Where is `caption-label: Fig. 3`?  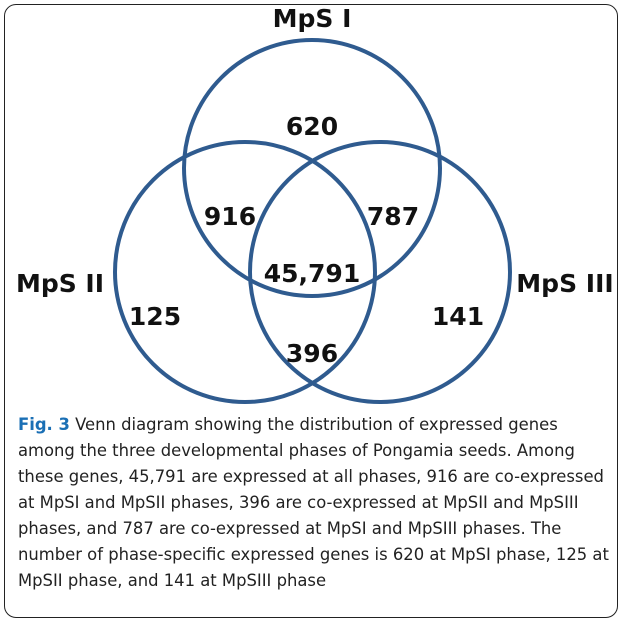 caption-label: Fig. 3 is located at coordinates (44, 424).